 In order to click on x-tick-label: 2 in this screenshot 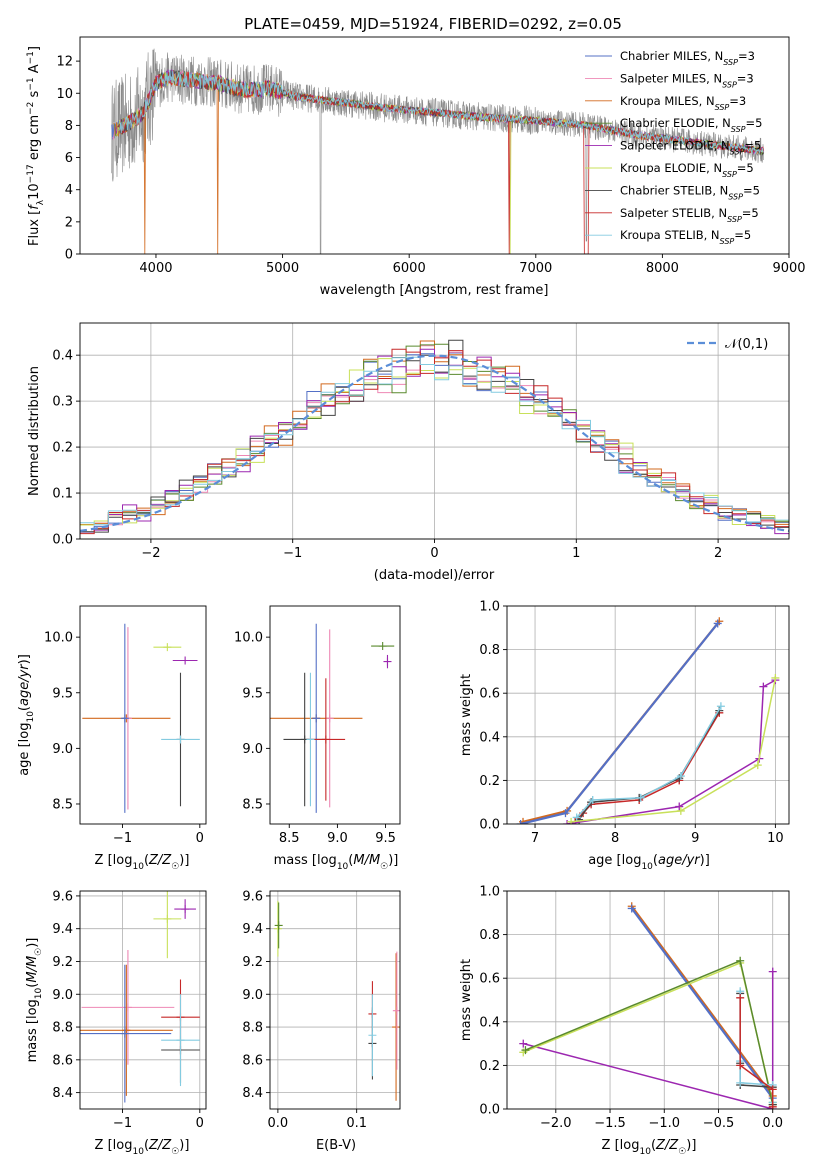, I will do `click(718, 553)`.